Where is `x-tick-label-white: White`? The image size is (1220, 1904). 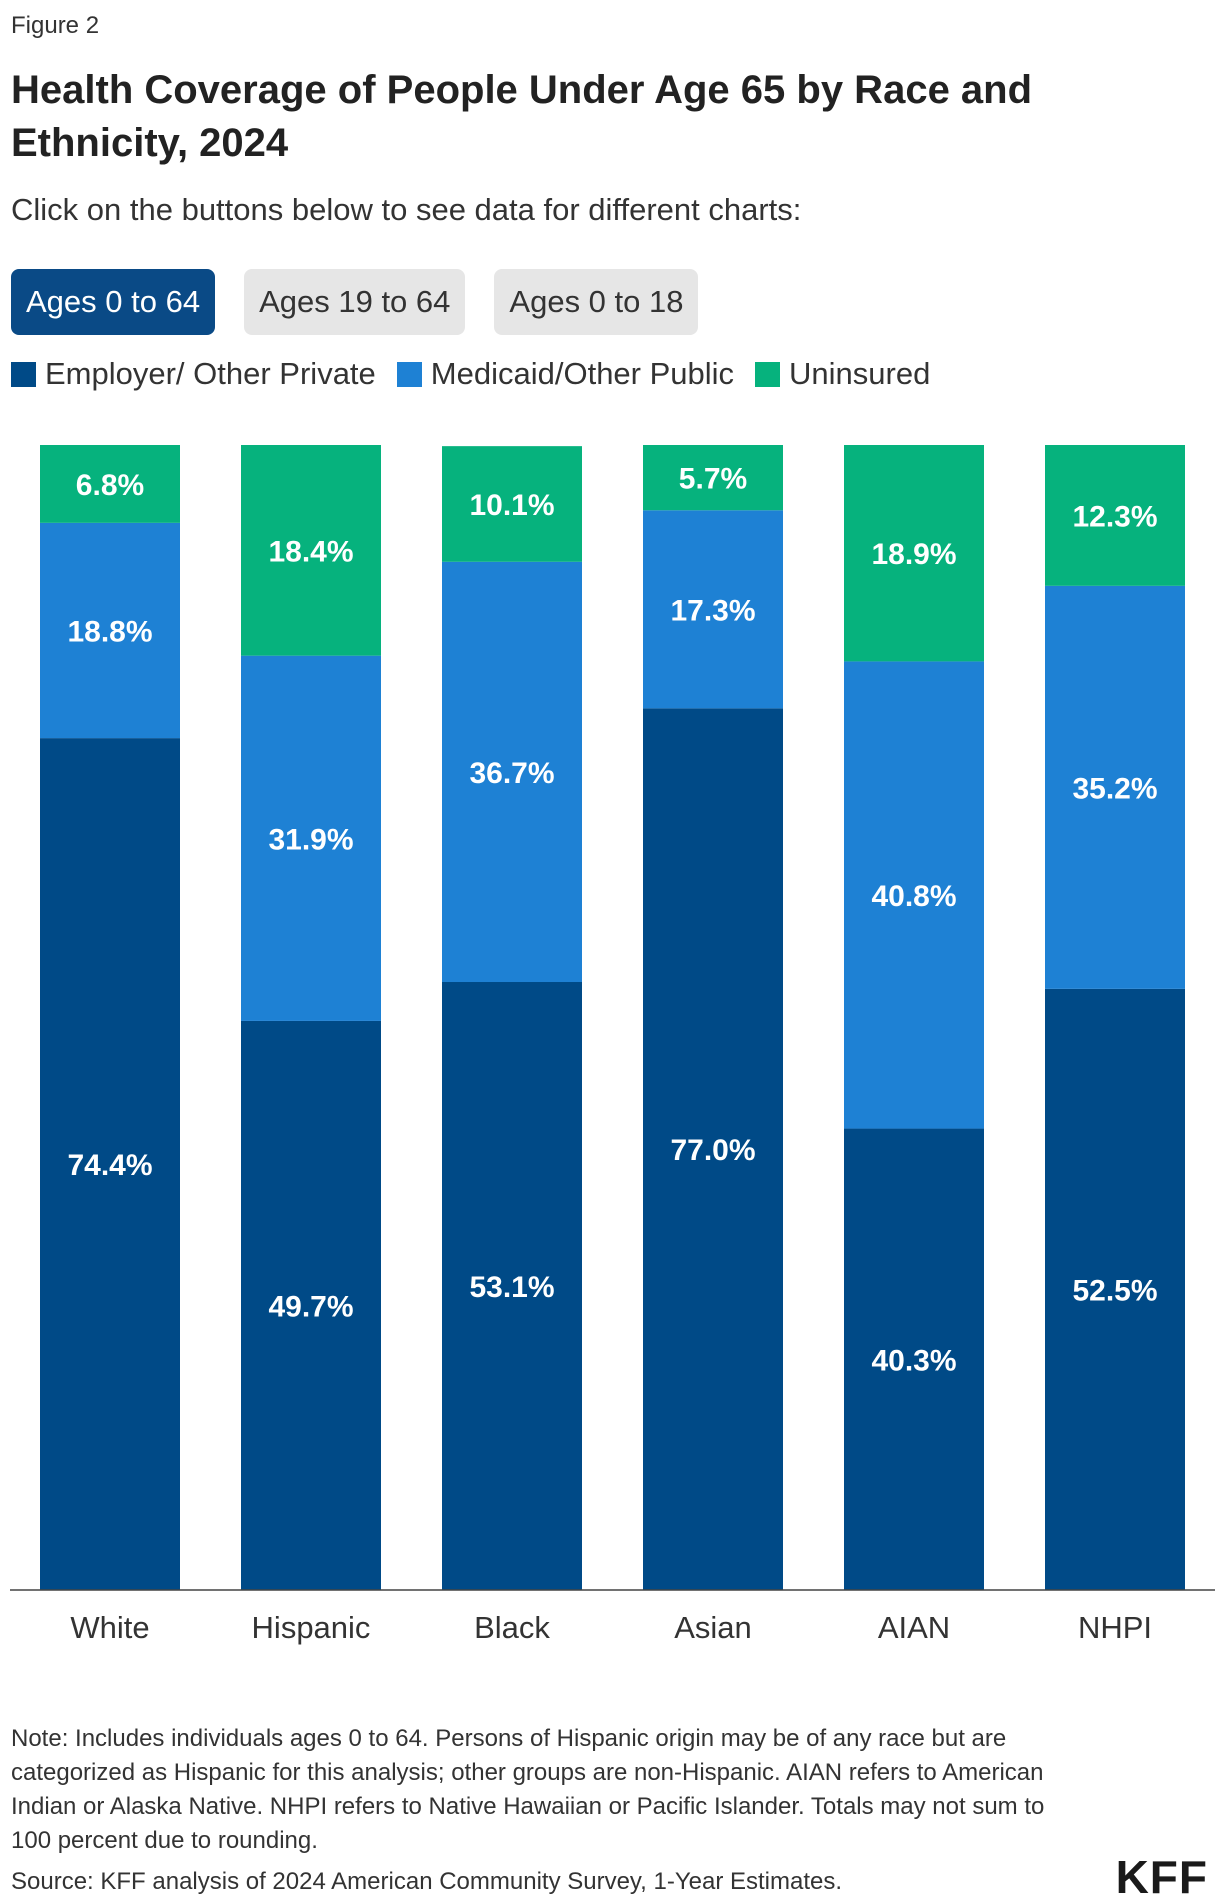
x-tick-label-white: White is located at coordinates (109, 1627).